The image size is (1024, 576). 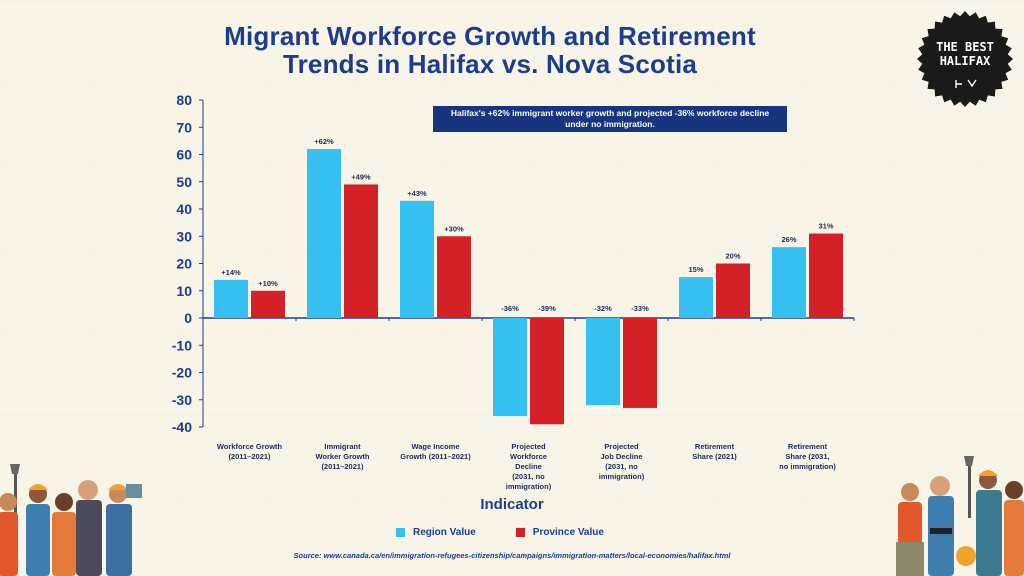 I want to click on bar-value-label: +62%, so click(x=324, y=141).